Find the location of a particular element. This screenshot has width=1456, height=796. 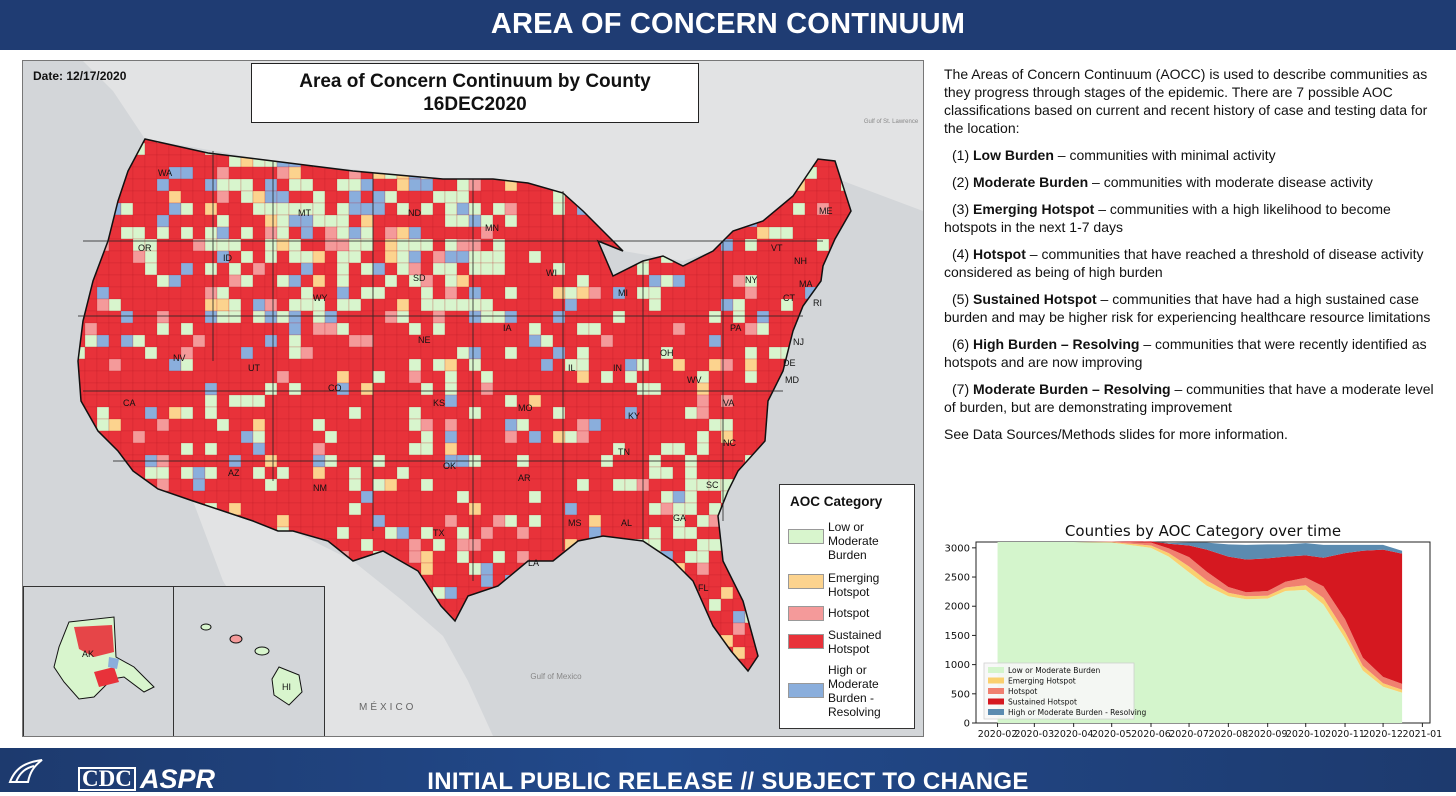

state-label-ak: AK is located at coordinates (88, 654).